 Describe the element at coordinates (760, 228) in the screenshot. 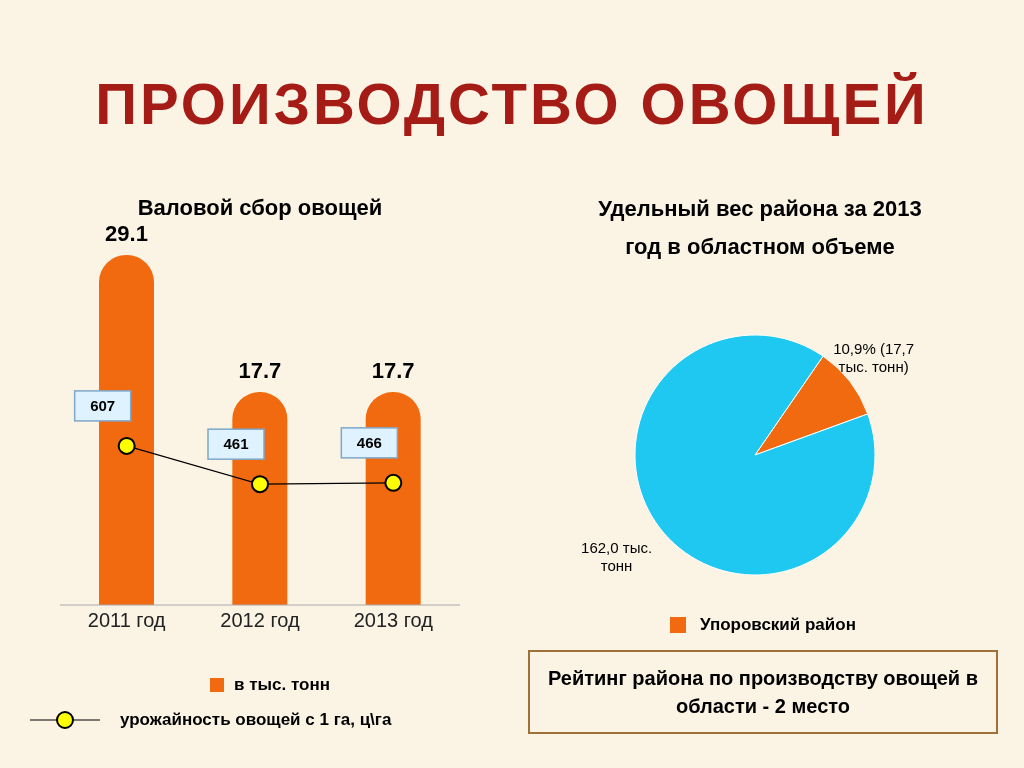

I see `chart-title: Удельный вес района за 2013 год в областном объеме` at that location.